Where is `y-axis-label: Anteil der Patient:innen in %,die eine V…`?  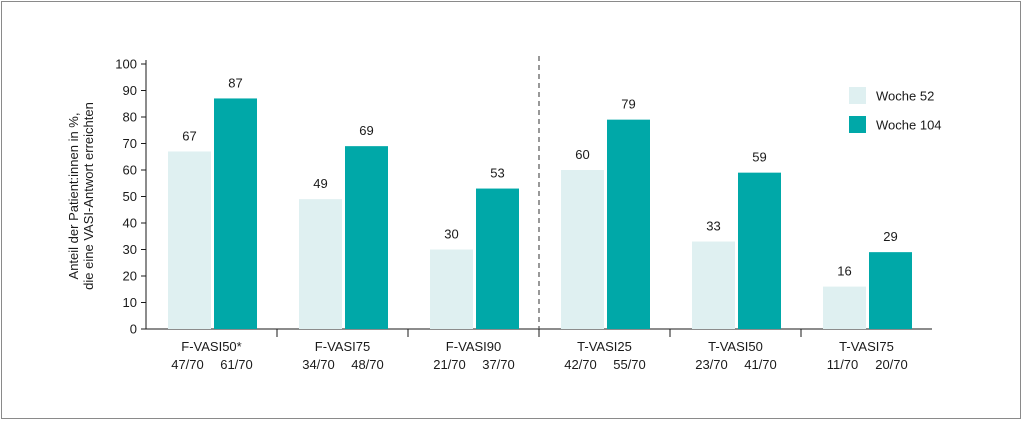 y-axis-label: Anteil der Patient:innen in %,die eine V… is located at coordinates (81, 196).